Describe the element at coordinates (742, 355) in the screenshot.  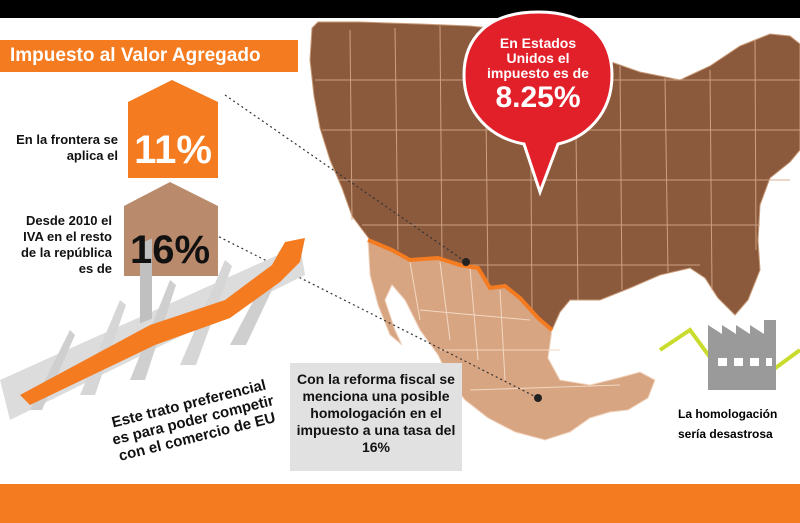
I see `factory-icon` at that location.